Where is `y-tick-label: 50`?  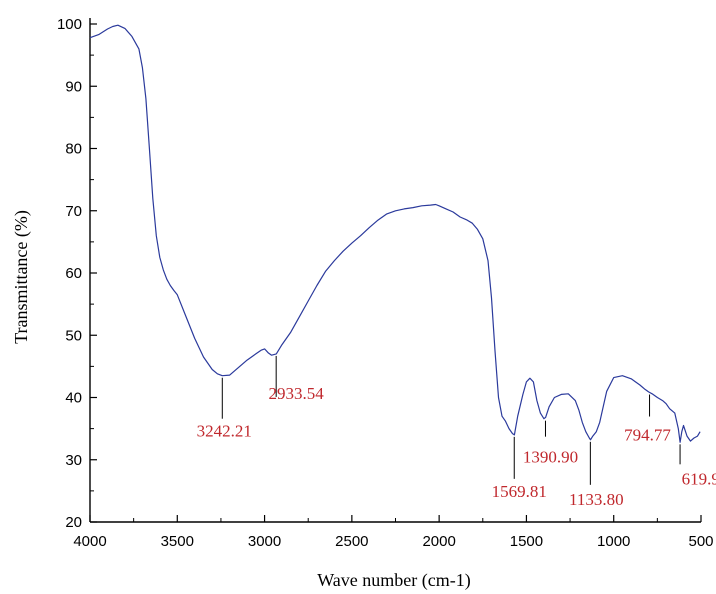 y-tick-label: 50 is located at coordinates (73, 335).